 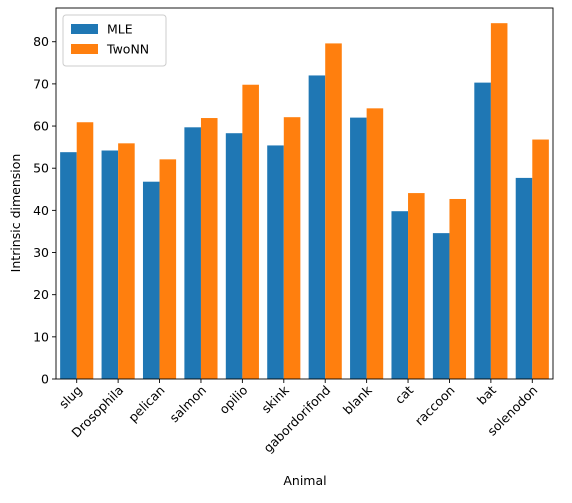 What do you see at coordinates (41, 126) in the screenshot?
I see `y-tick-label: 60` at bounding box center [41, 126].